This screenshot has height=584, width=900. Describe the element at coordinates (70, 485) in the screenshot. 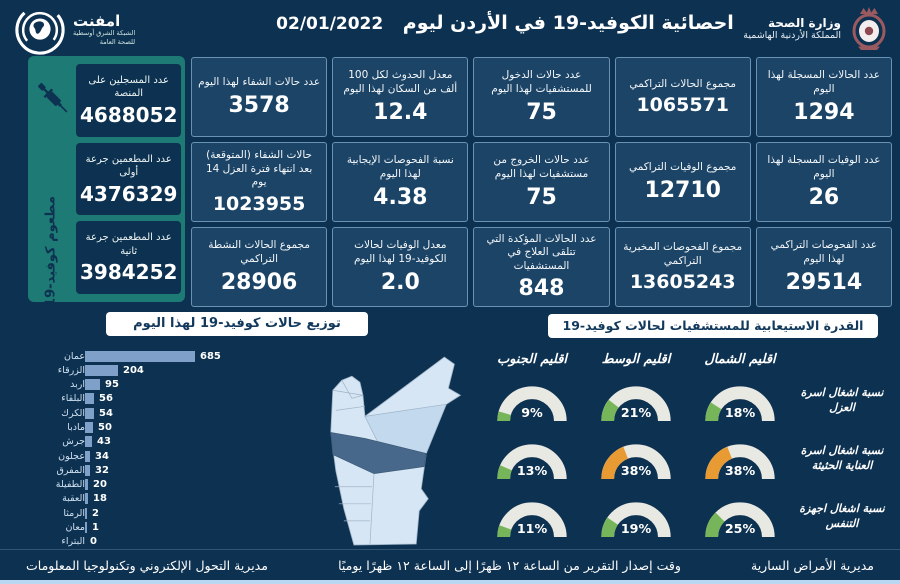

I see `bar-category-label: الطفيلة` at that location.